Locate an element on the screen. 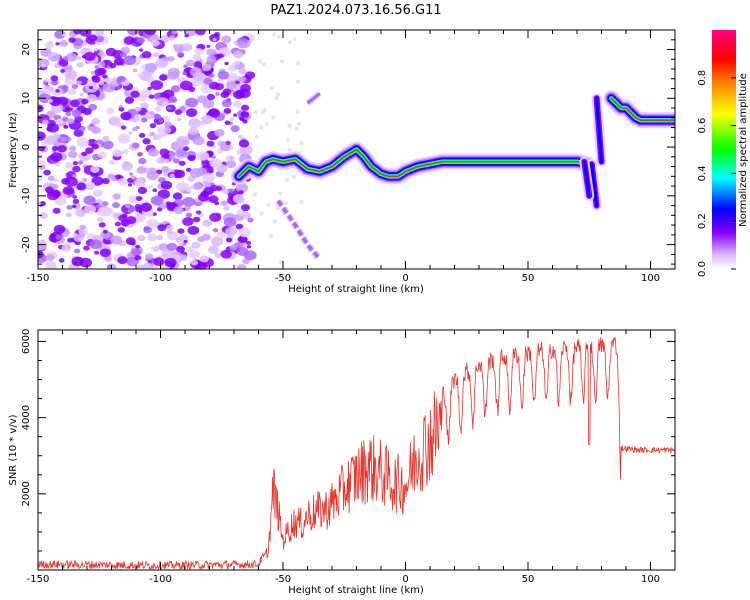 Image resolution: width=750 pixels, height=600 pixels. ridge-line is located at coordinates (413, 162).